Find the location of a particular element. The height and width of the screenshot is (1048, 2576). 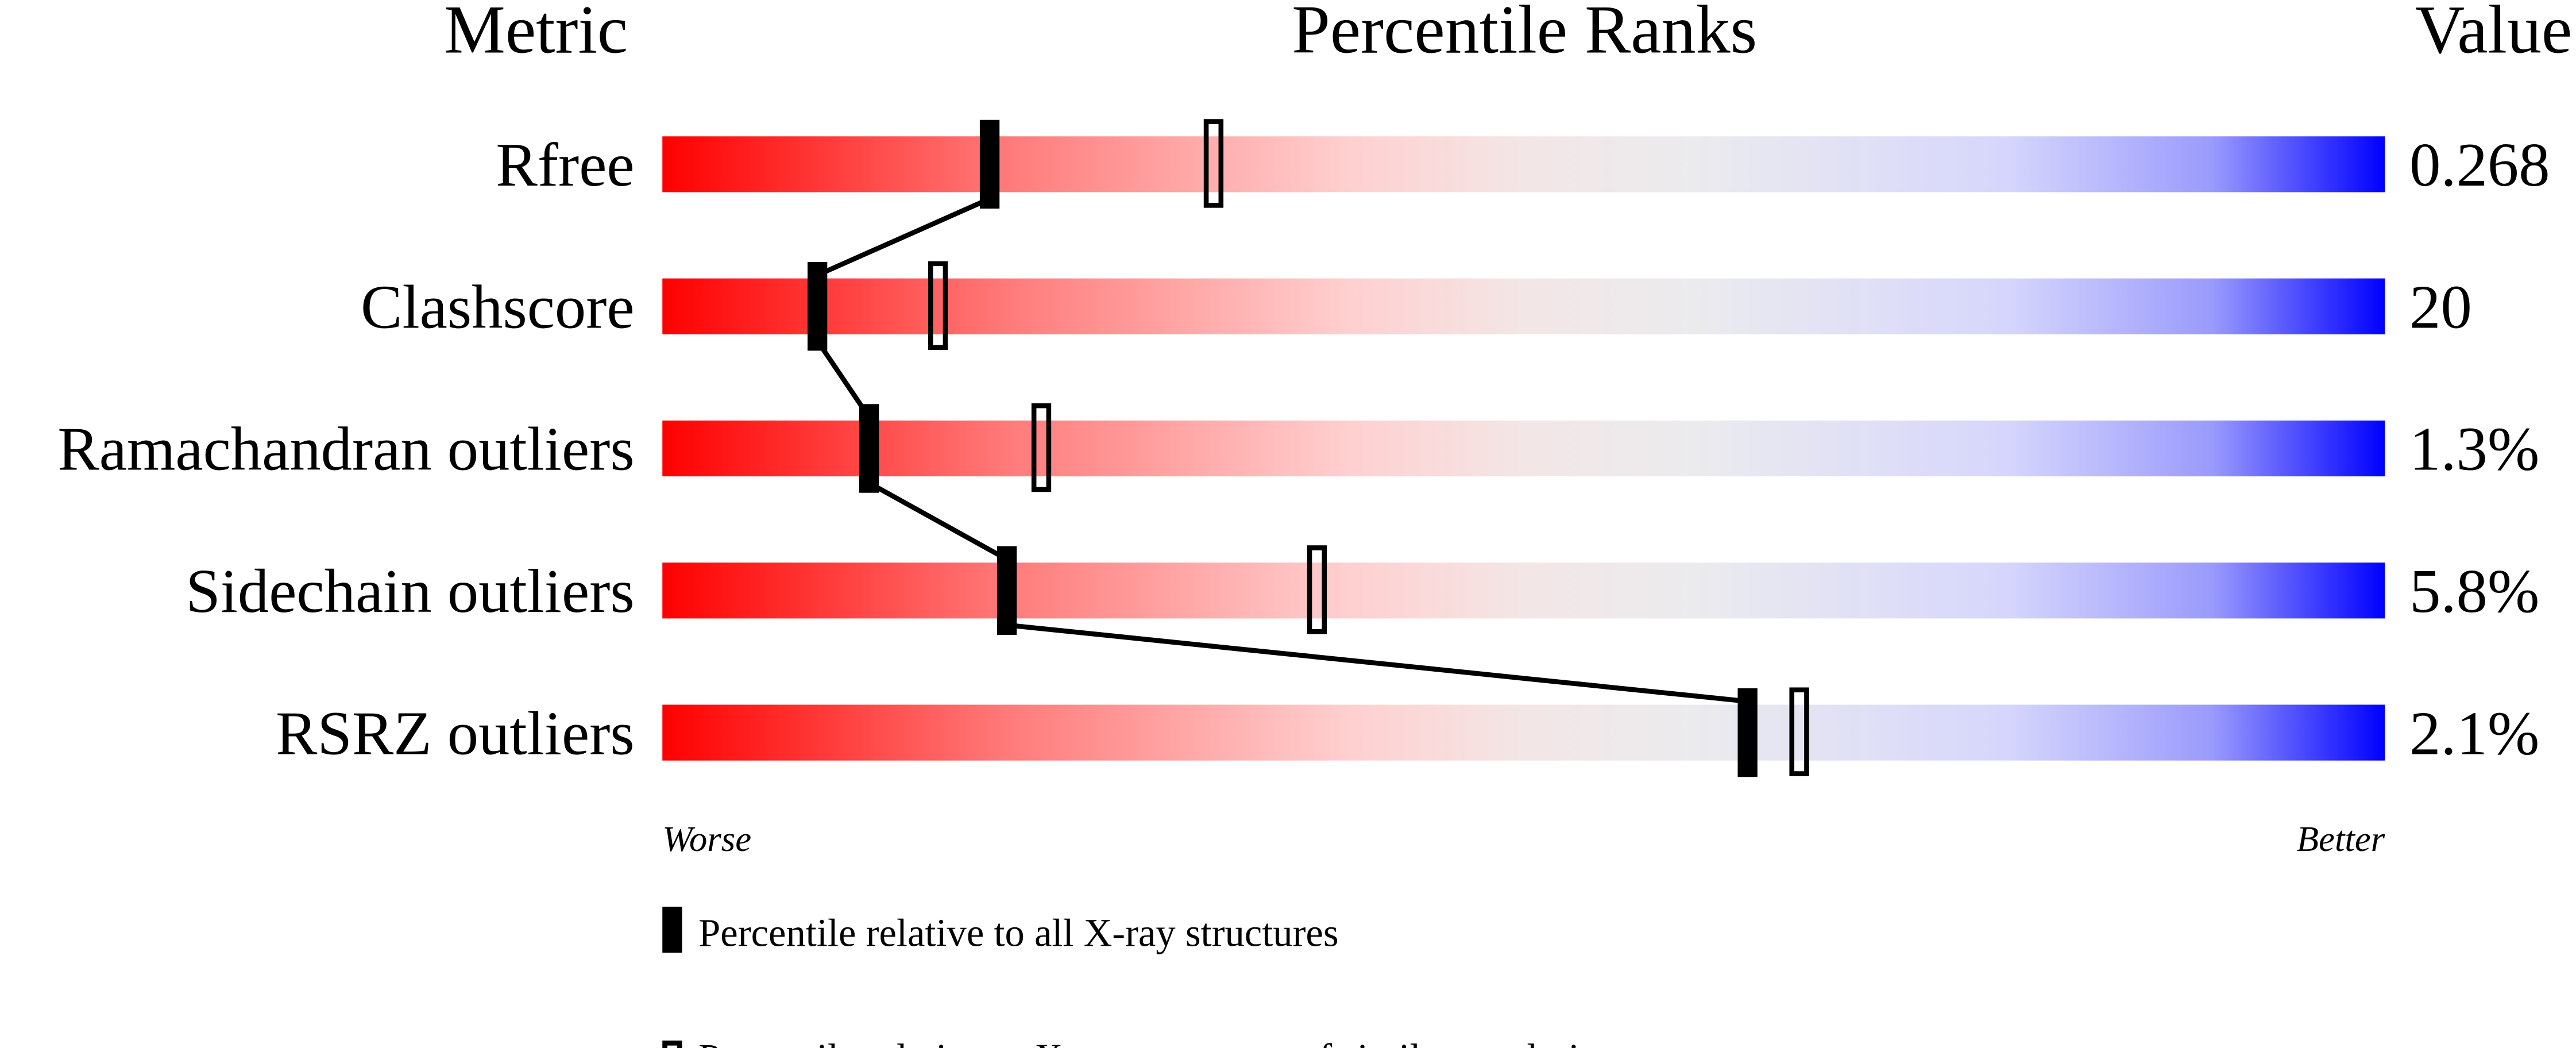

metric-value: 1.3% is located at coordinates (2474, 449).